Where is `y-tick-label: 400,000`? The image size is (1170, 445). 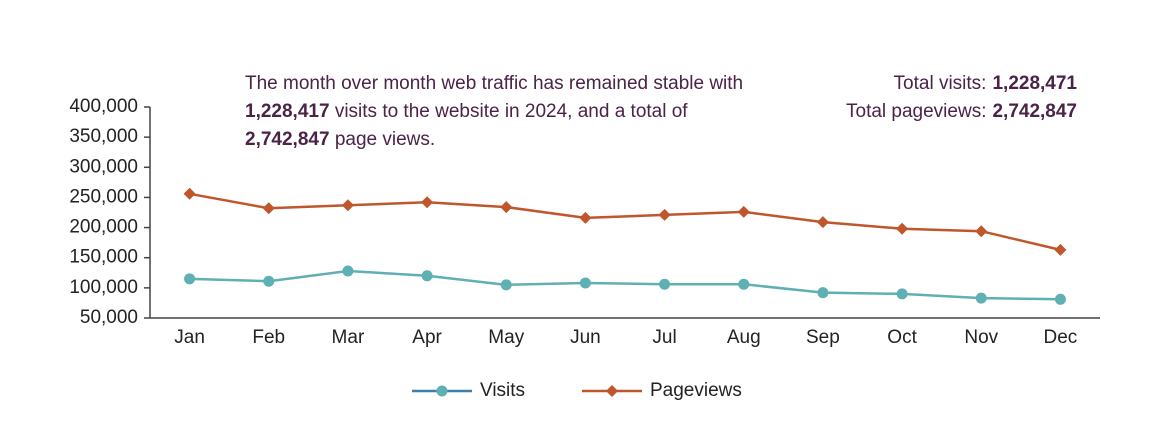
y-tick-label: 400,000 is located at coordinates (103, 106).